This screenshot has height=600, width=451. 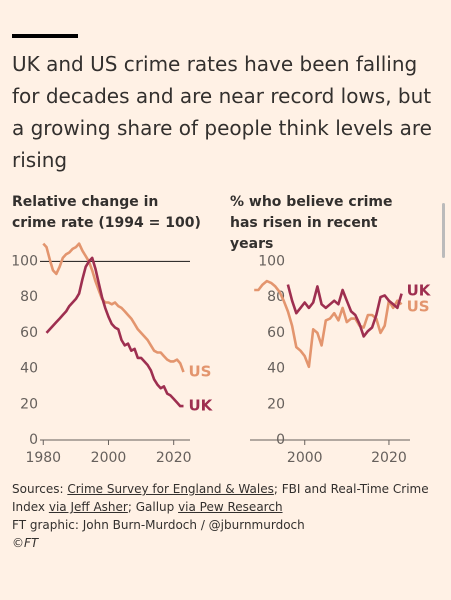 I want to click on y-tick-label: 80, so click(x=29, y=297).